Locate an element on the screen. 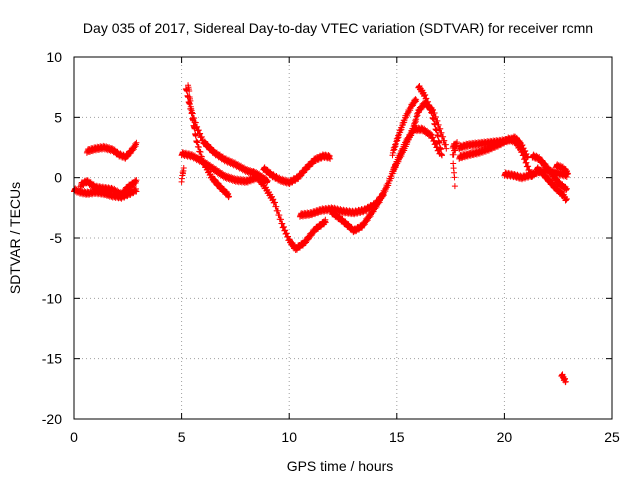 The image size is (640, 480). y-tick-label: 0 is located at coordinates (58, 178).